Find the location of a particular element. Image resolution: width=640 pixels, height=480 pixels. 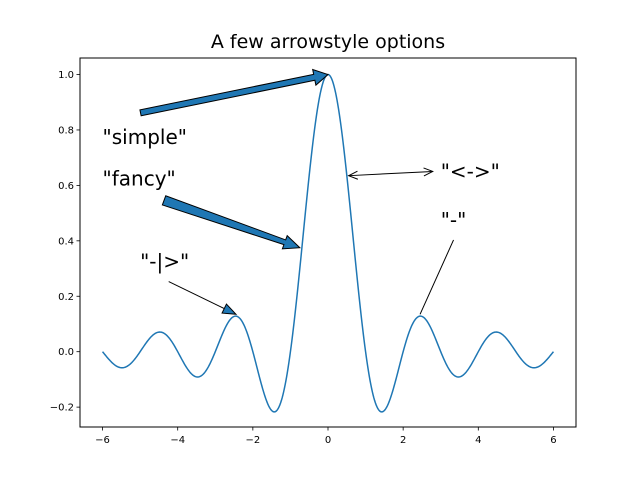

x-tick-label: −4 is located at coordinates (177, 440).